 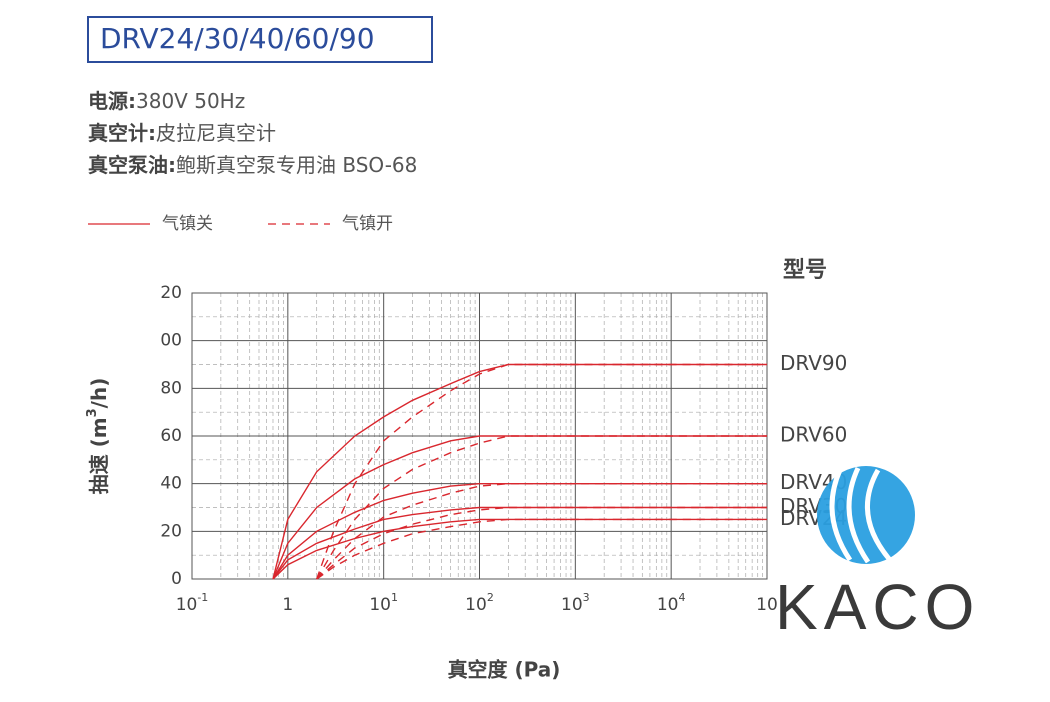 I want to click on text-part: 抽速 (m, so click(x=99, y=455).